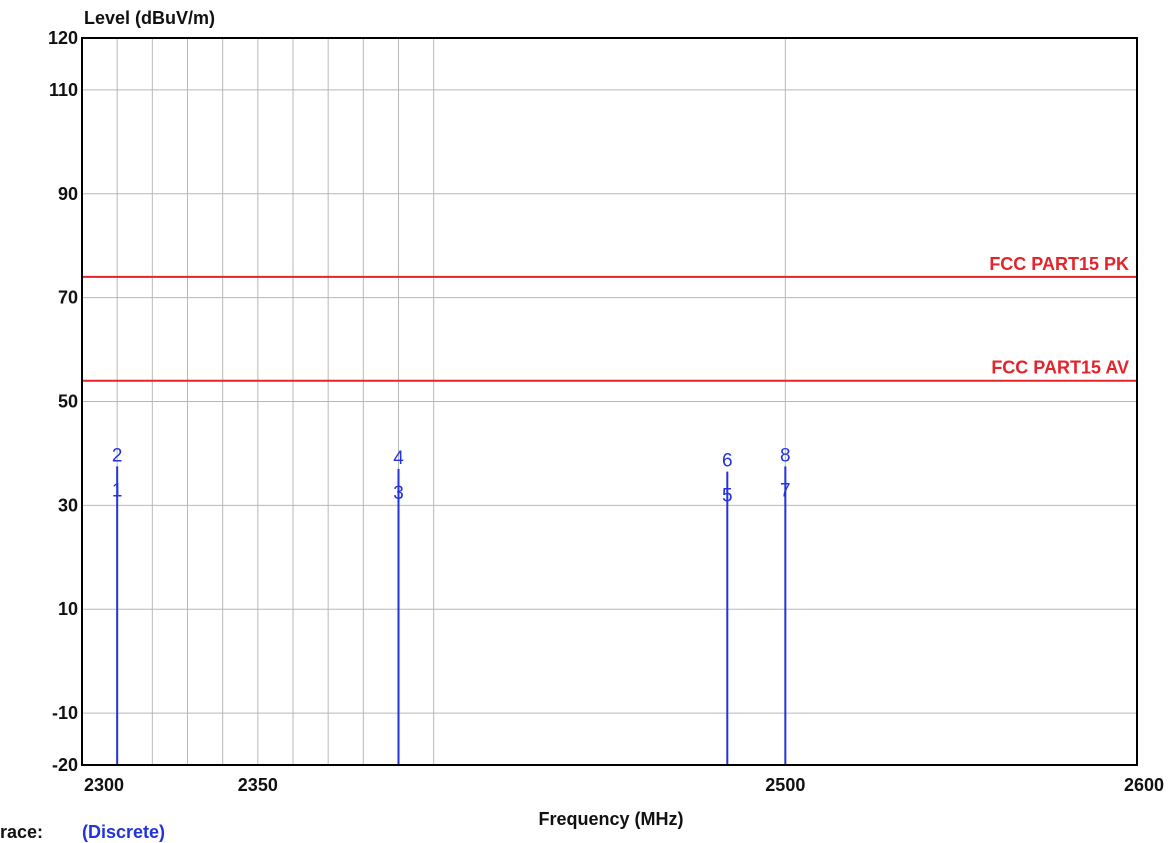  I want to click on marker-label: 7, so click(785, 490).